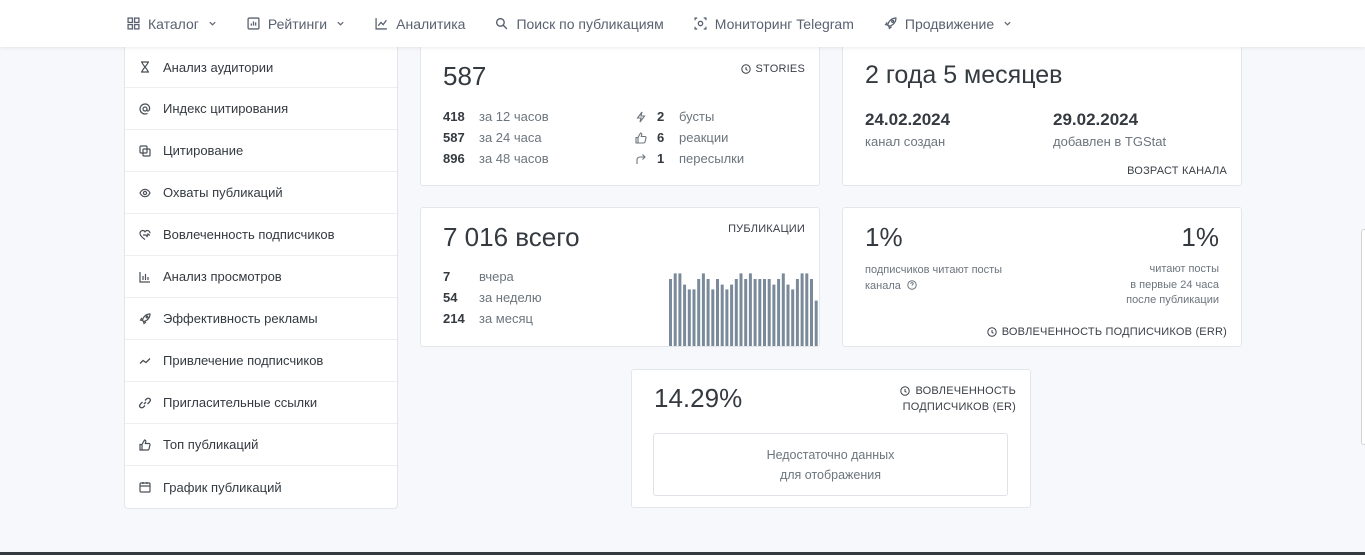 This screenshot has width=1365, height=555. What do you see at coordinates (773, 69) in the screenshot?
I see `stories-caption: STORIES` at bounding box center [773, 69].